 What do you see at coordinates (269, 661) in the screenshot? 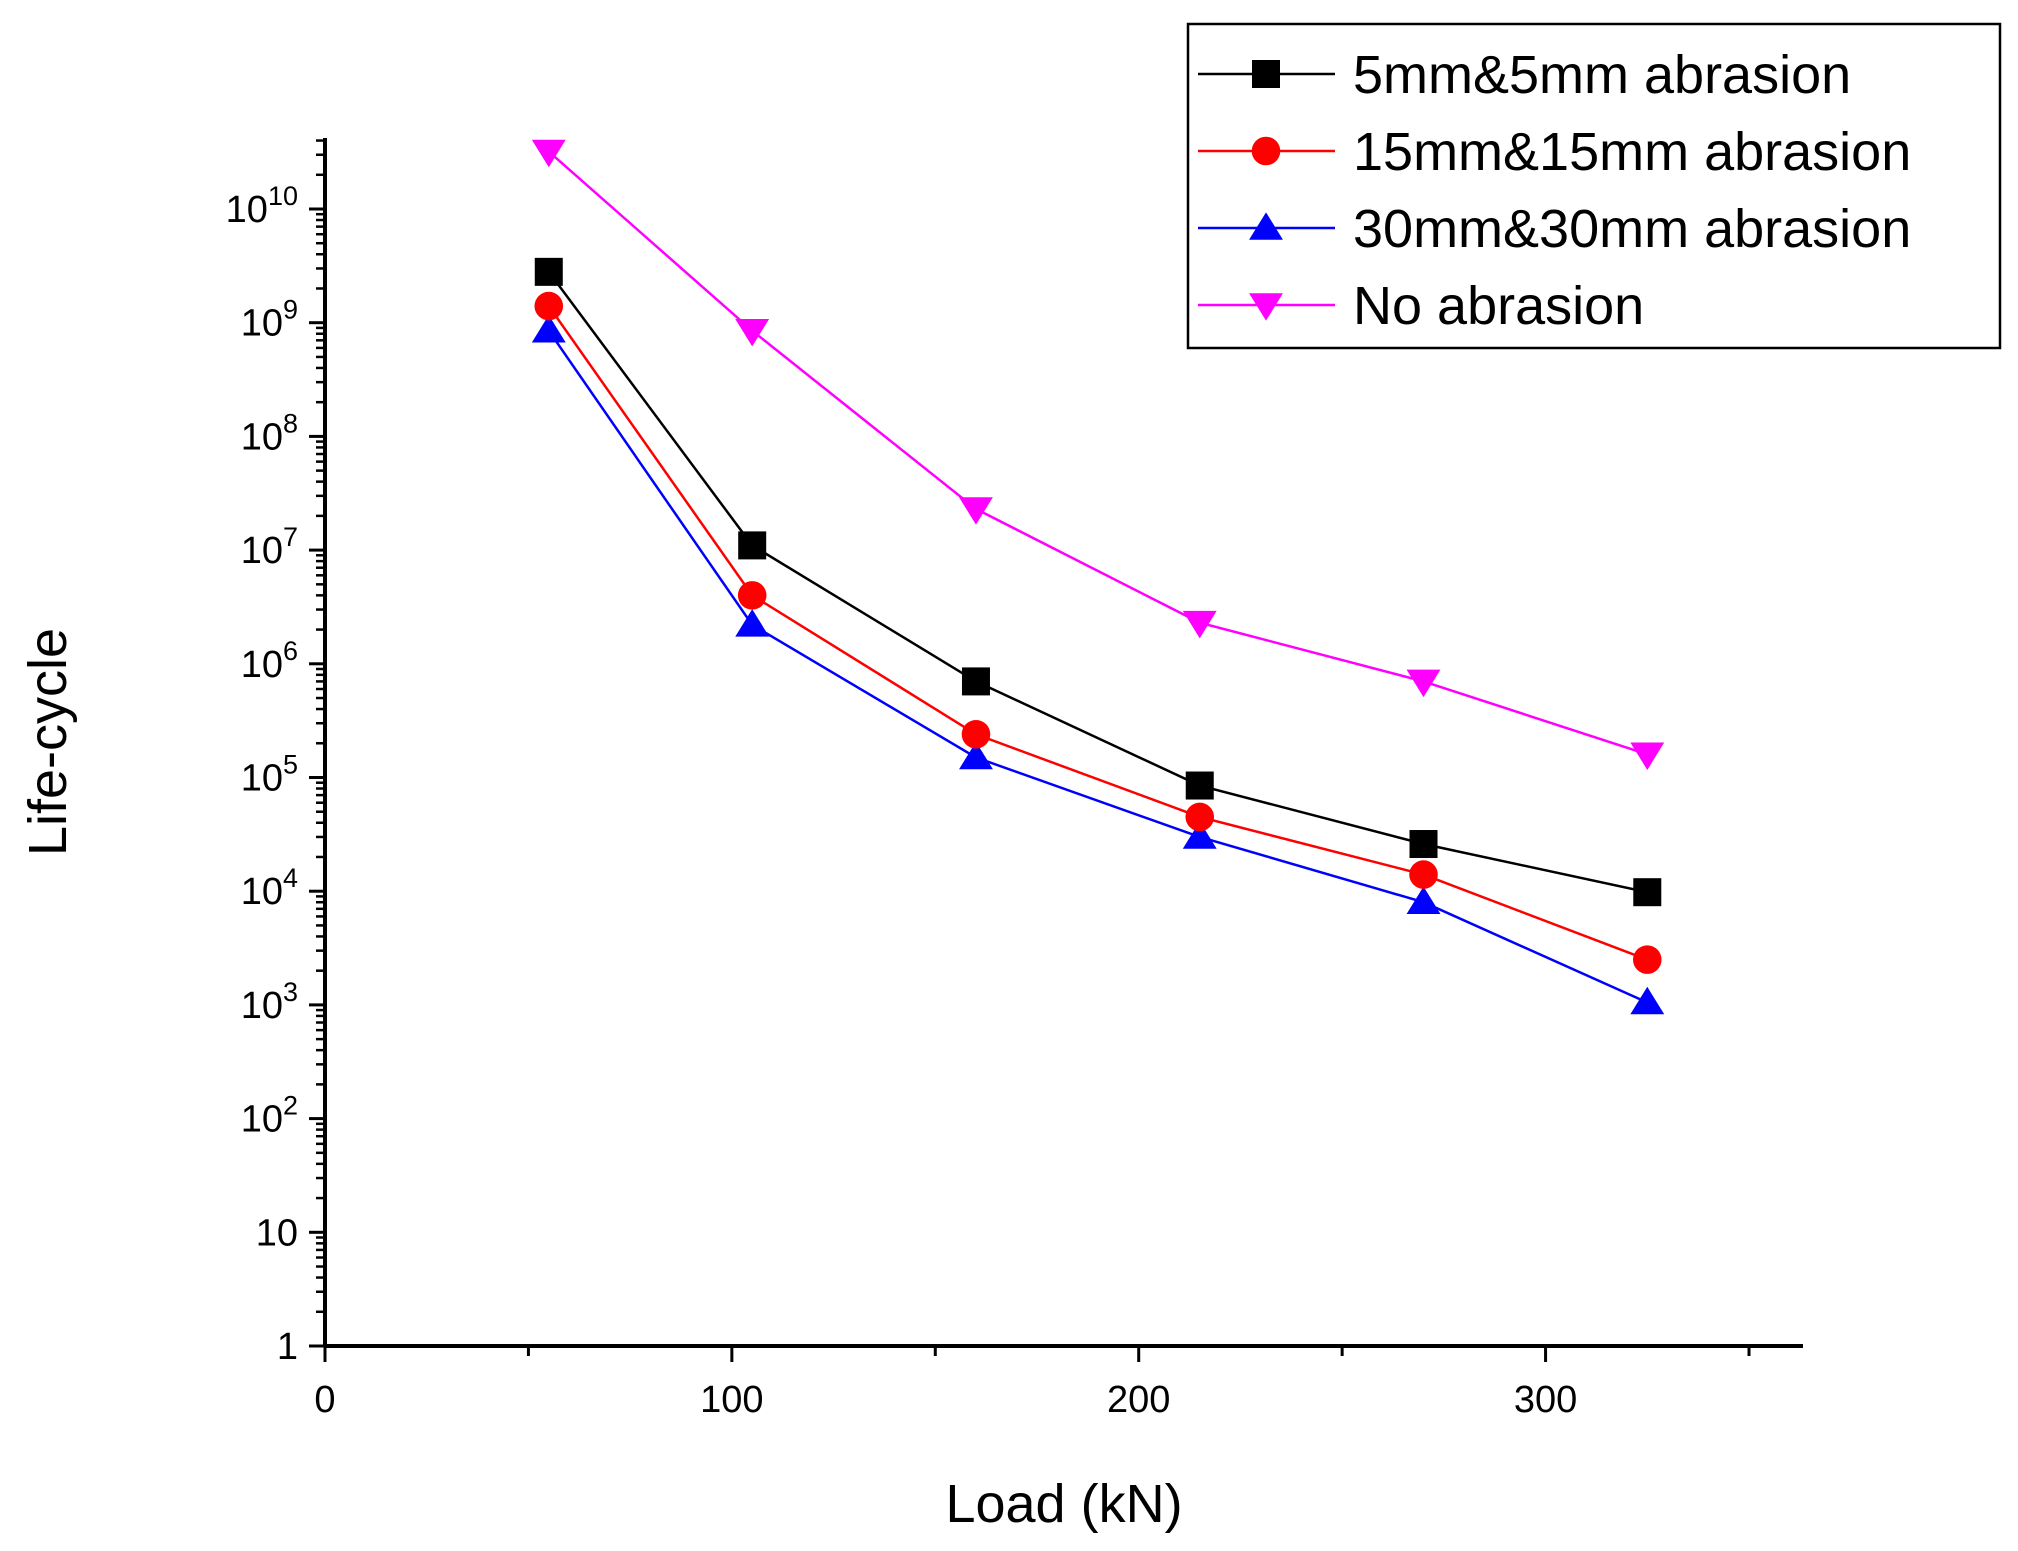
I see `y-tick-label: 10⁶` at bounding box center [269, 661].